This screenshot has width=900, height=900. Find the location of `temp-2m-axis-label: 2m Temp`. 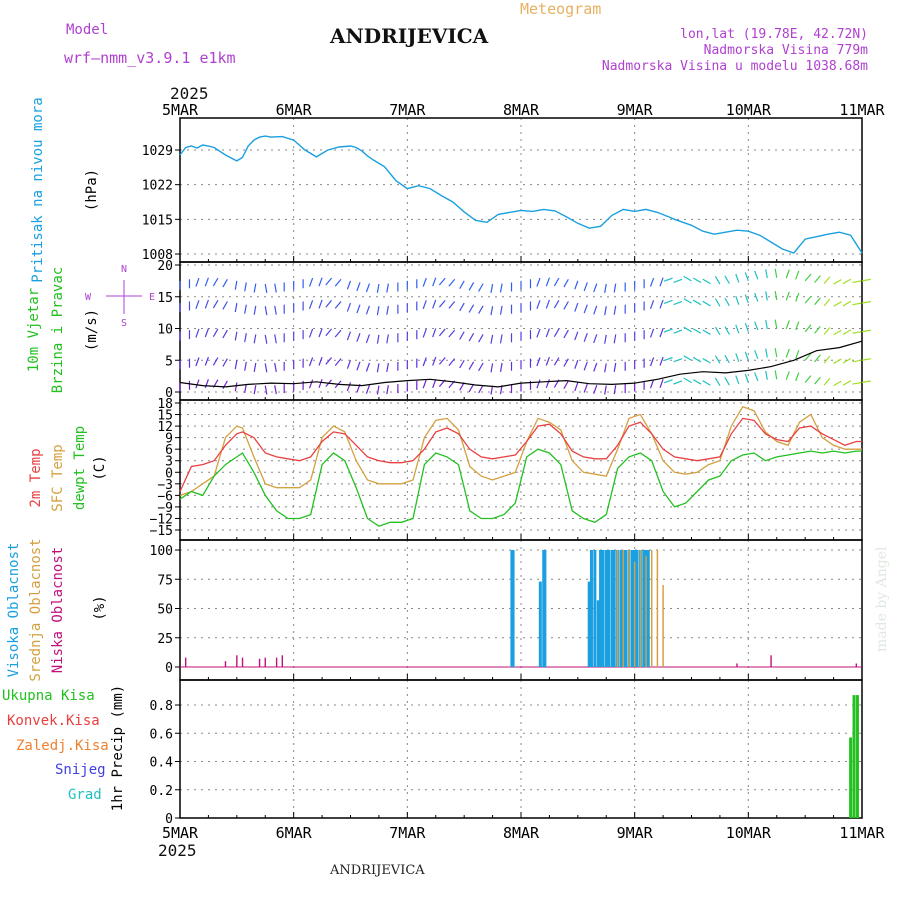

temp-2m-axis-label: 2m Temp is located at coordinates (36, 477).